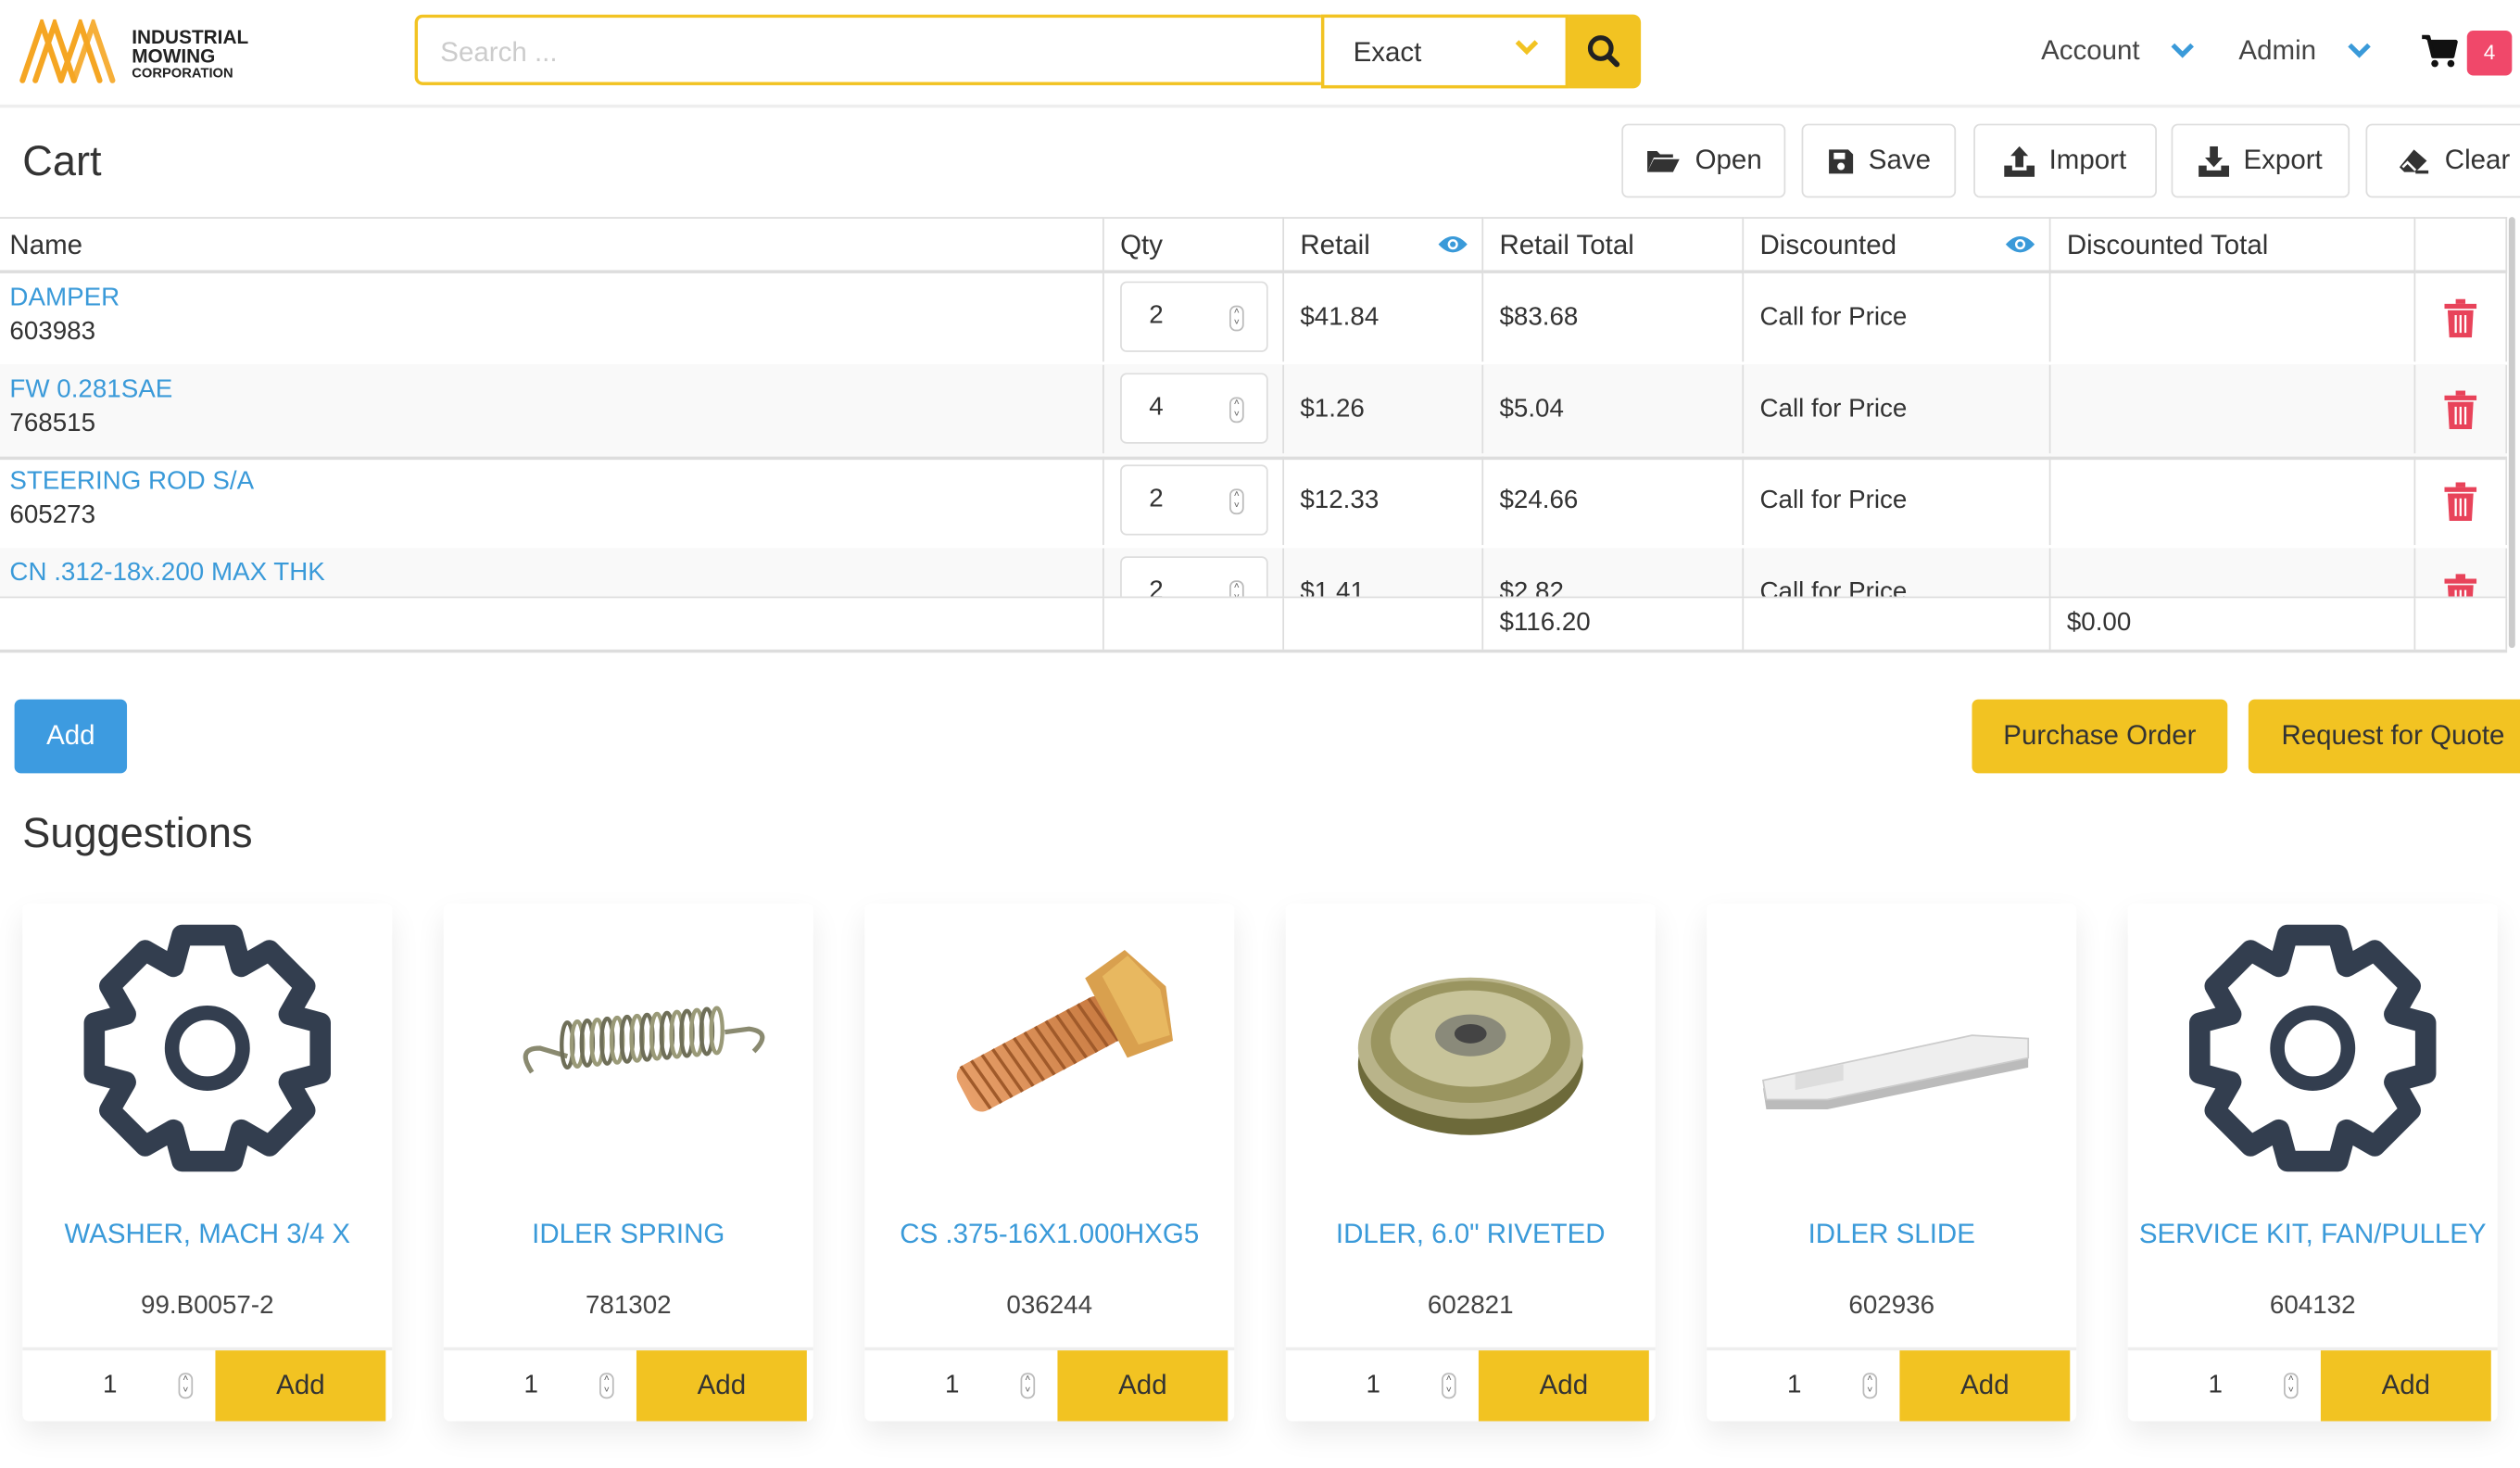  What do you see at coordinates (1531, 587) in the screenshot?
I see `retail-total: $2.82` at bounding box center [1531, 587].